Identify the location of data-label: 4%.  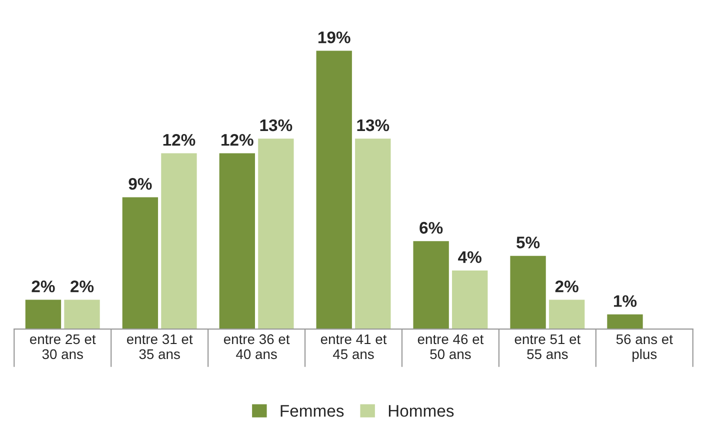
(470, 257).